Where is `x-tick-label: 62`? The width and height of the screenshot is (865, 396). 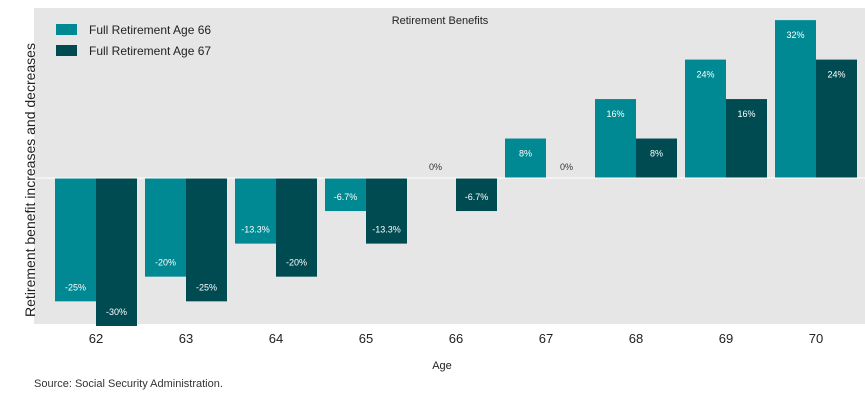 x-tick-label: 62 is located at coordinates (96, 338).